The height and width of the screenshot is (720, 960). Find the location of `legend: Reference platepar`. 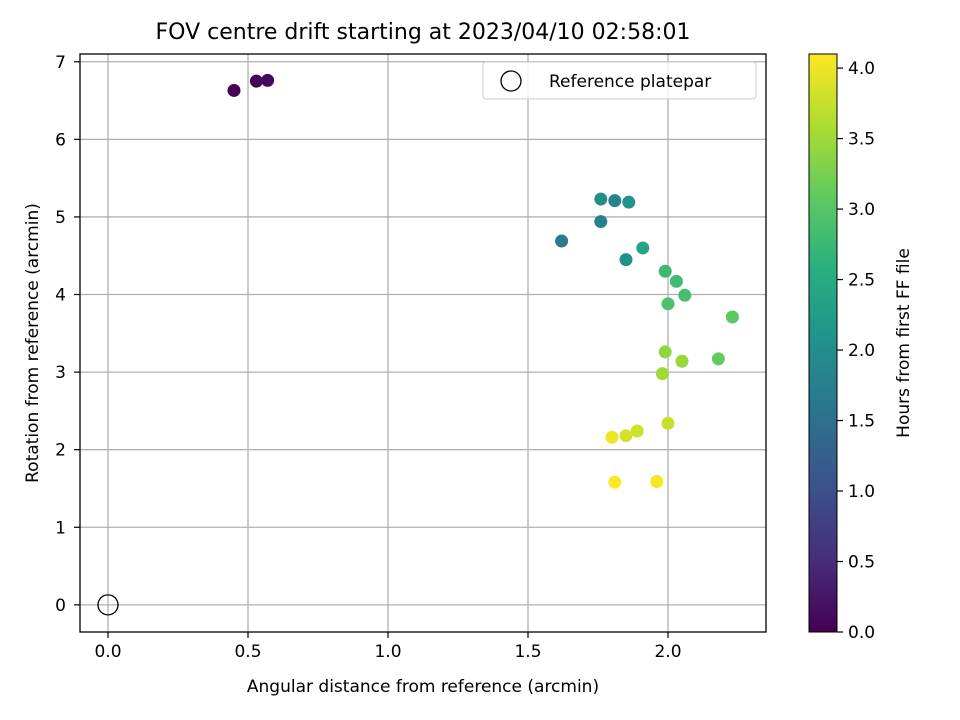

legend: Reference platepar is located at coordinates (619, 80).